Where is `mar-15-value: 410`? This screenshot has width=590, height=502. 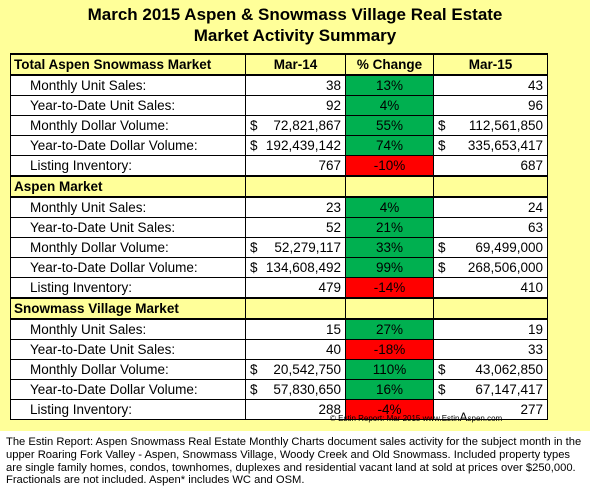 mar-15-value: 410 is located at coordinates (500, 288).